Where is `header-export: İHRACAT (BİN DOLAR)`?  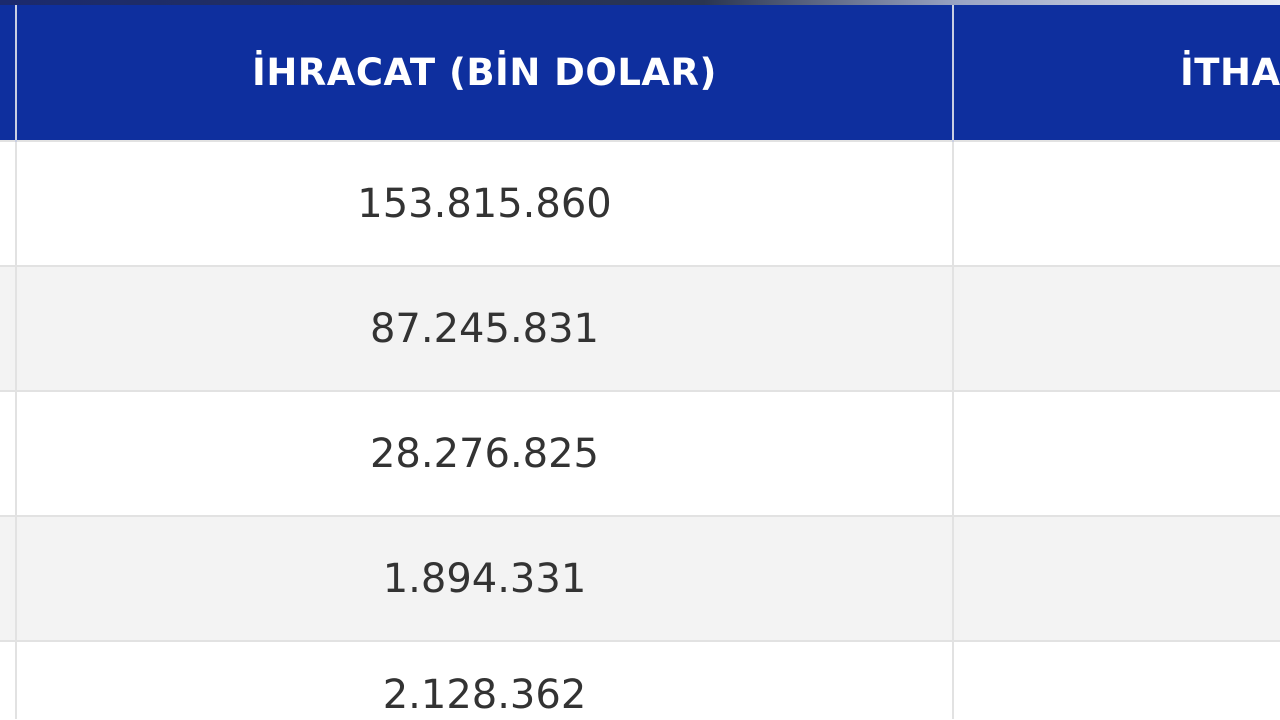 header-export: İHRACAT (BİN DOLAR) is located at coordinates (485, 73).